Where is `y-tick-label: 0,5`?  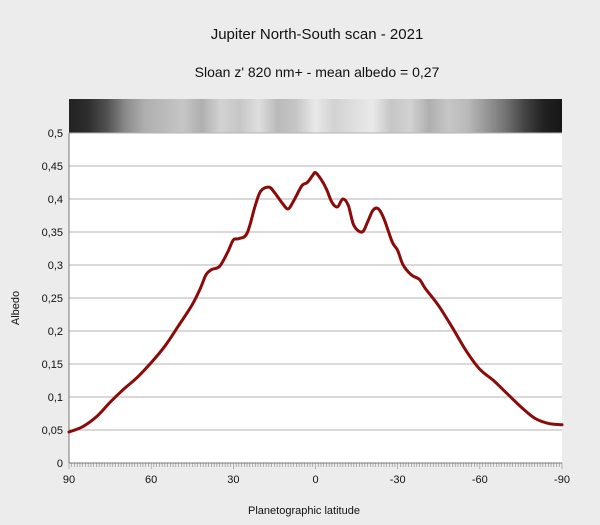 y-tick-label: 0,5 is located at coordinates (55, 134).